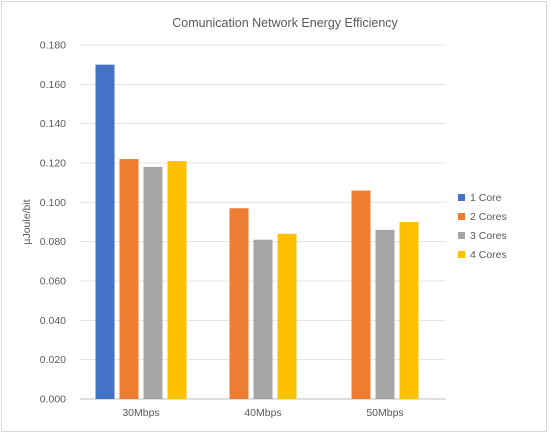 This screenshot has width=550, height=435. What do you see at coordinates (361, 294) in the screenshot?
I see `bar-2-cores-50mbps` at bounding box center [361, 294].